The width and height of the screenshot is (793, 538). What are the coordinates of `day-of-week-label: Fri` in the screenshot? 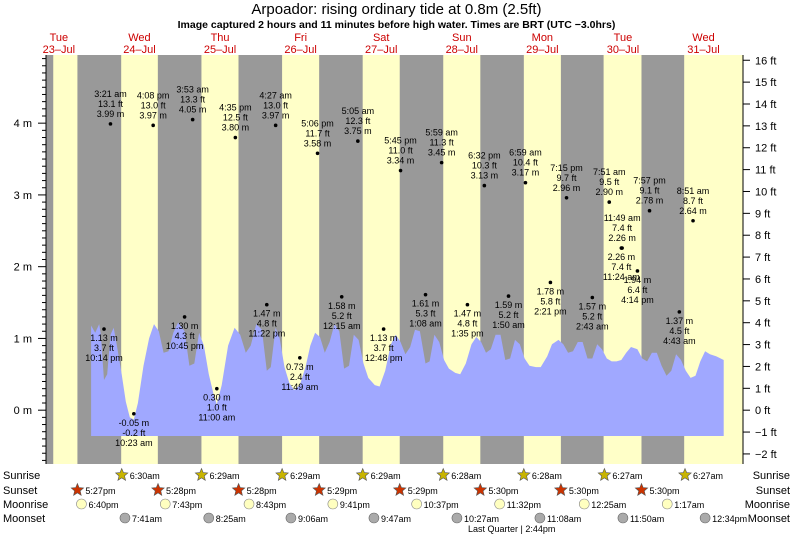 It's located at (300, 38).